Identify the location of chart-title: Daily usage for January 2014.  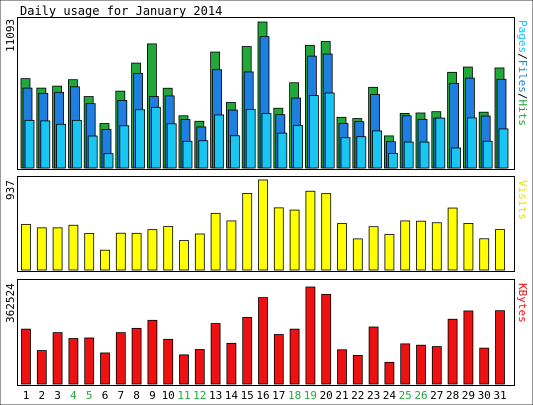
(121, 11).